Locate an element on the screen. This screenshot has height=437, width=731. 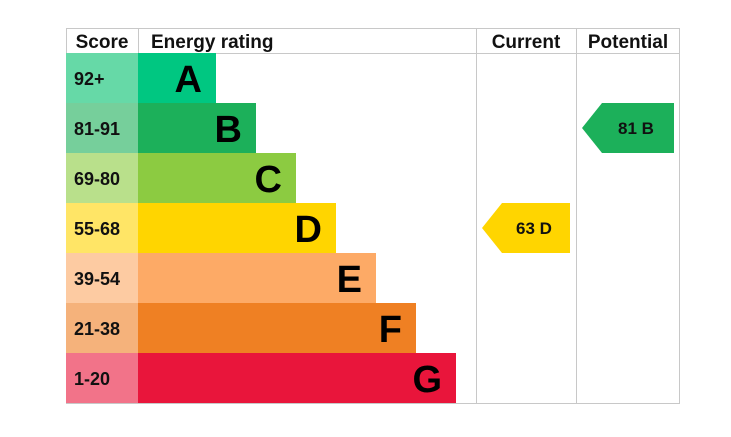
current-rating-arrow is located at coordinates (526, 228).